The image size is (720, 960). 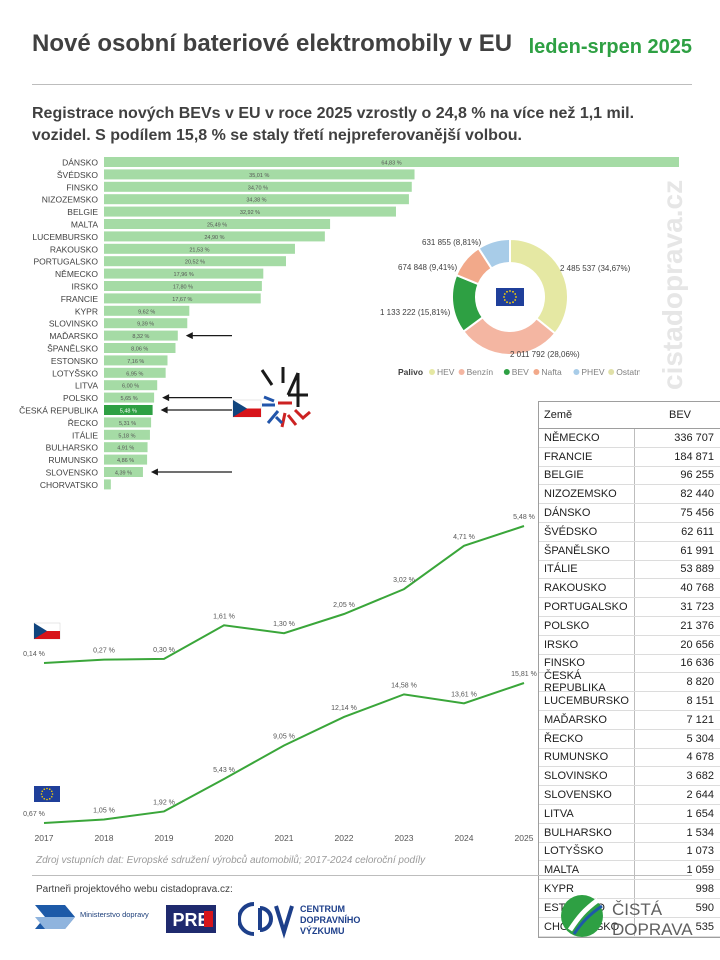 I want to click on table-cell-country: LOTYŠSKO, so click(x=587, y=851).